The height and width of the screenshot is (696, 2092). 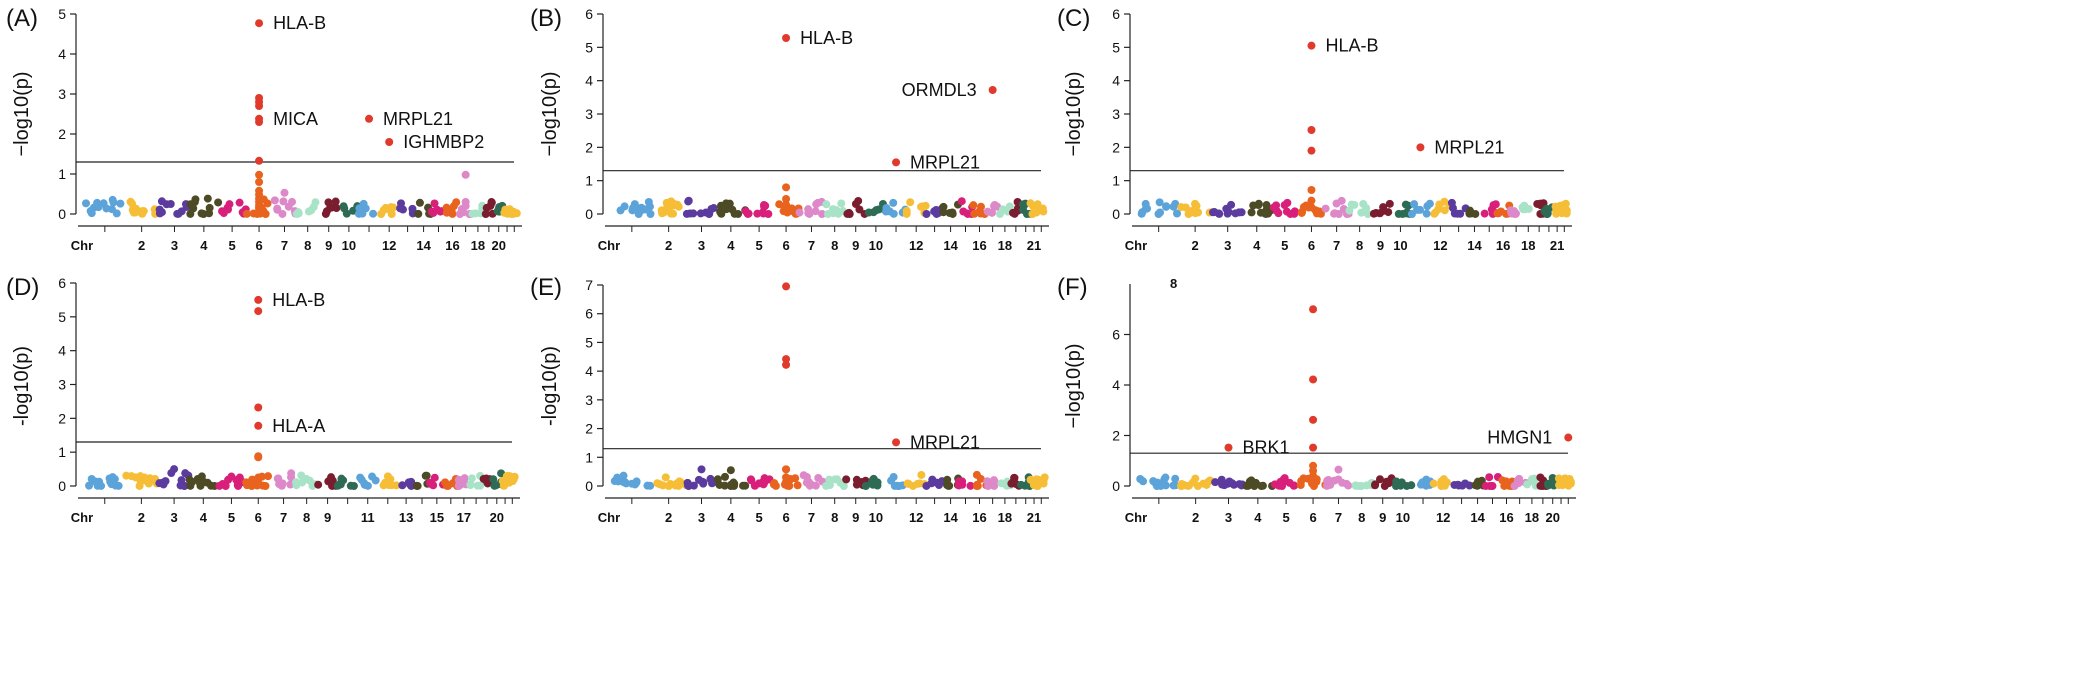 What do you see at coordinates (1443, 517) in the screenshot?
I see `x-tick-label: 12` at bounding box center [1443, 517].